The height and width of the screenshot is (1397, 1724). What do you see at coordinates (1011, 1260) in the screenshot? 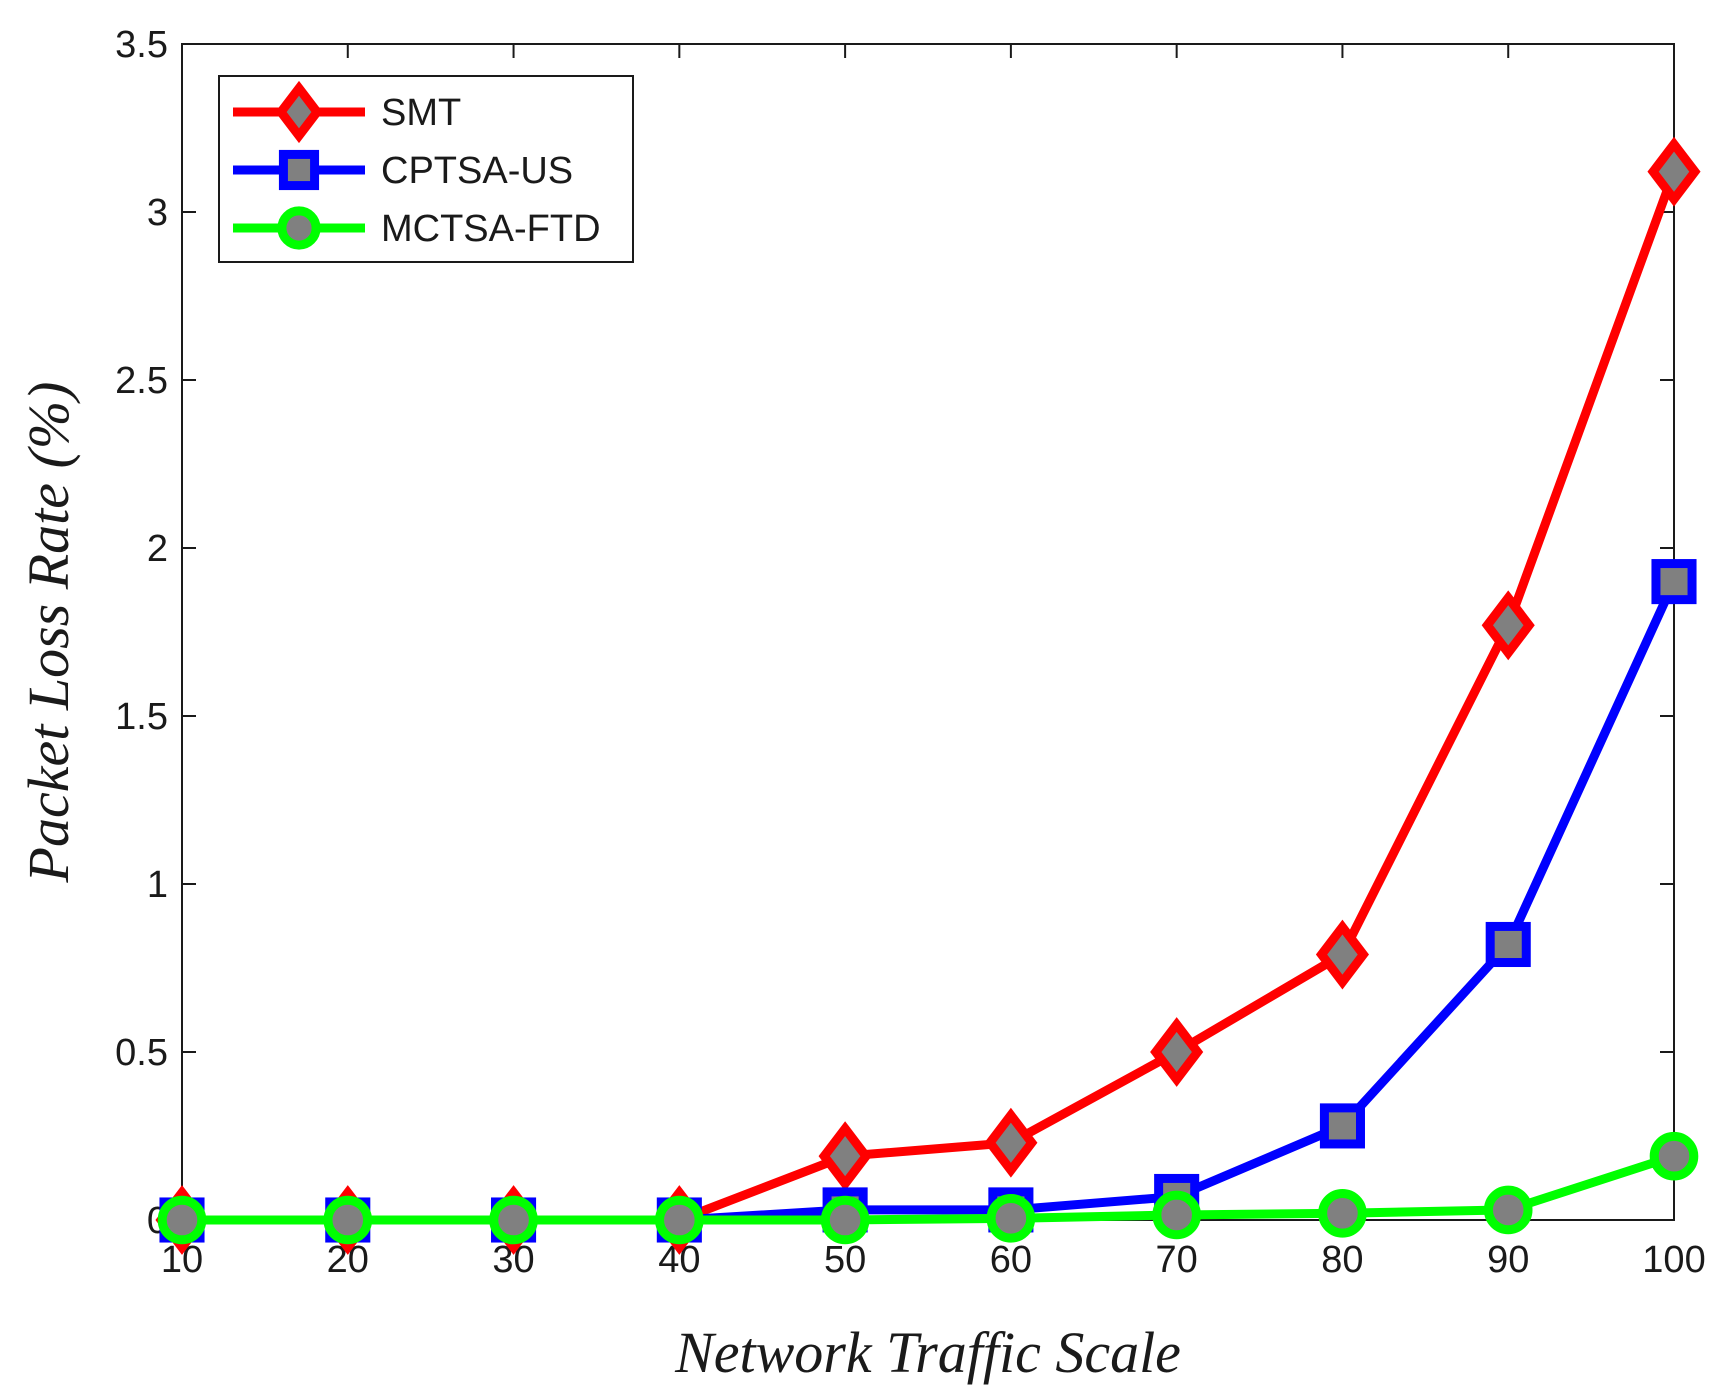
I see `x-tick-label: 60` at bounding box center [1011, 1260].